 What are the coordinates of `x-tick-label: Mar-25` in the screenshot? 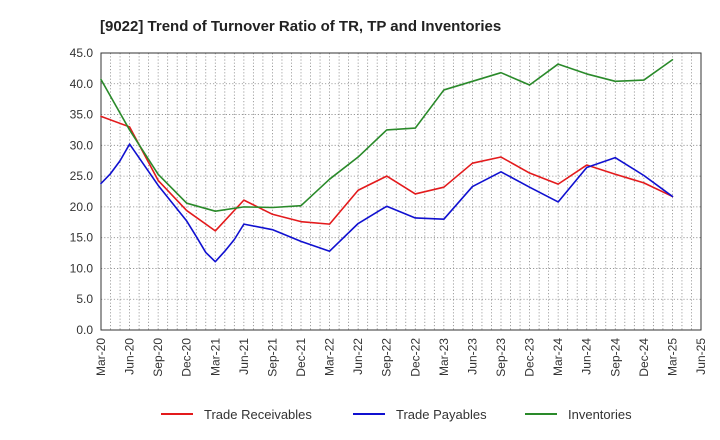 It's located at (672, 357).